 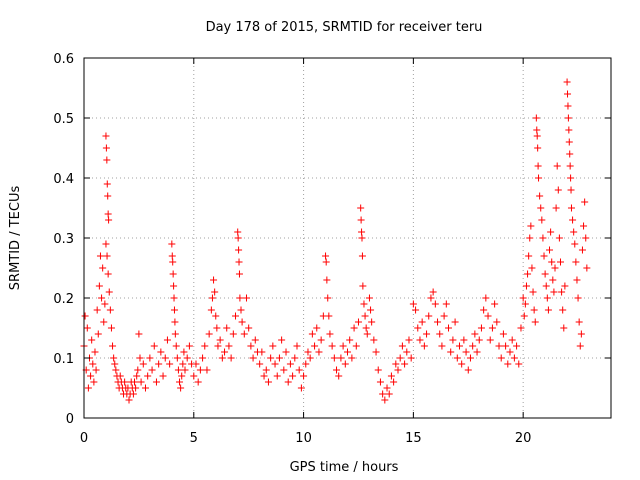 I want to click on x-tick-label: 20, so click(x=523, y=438).